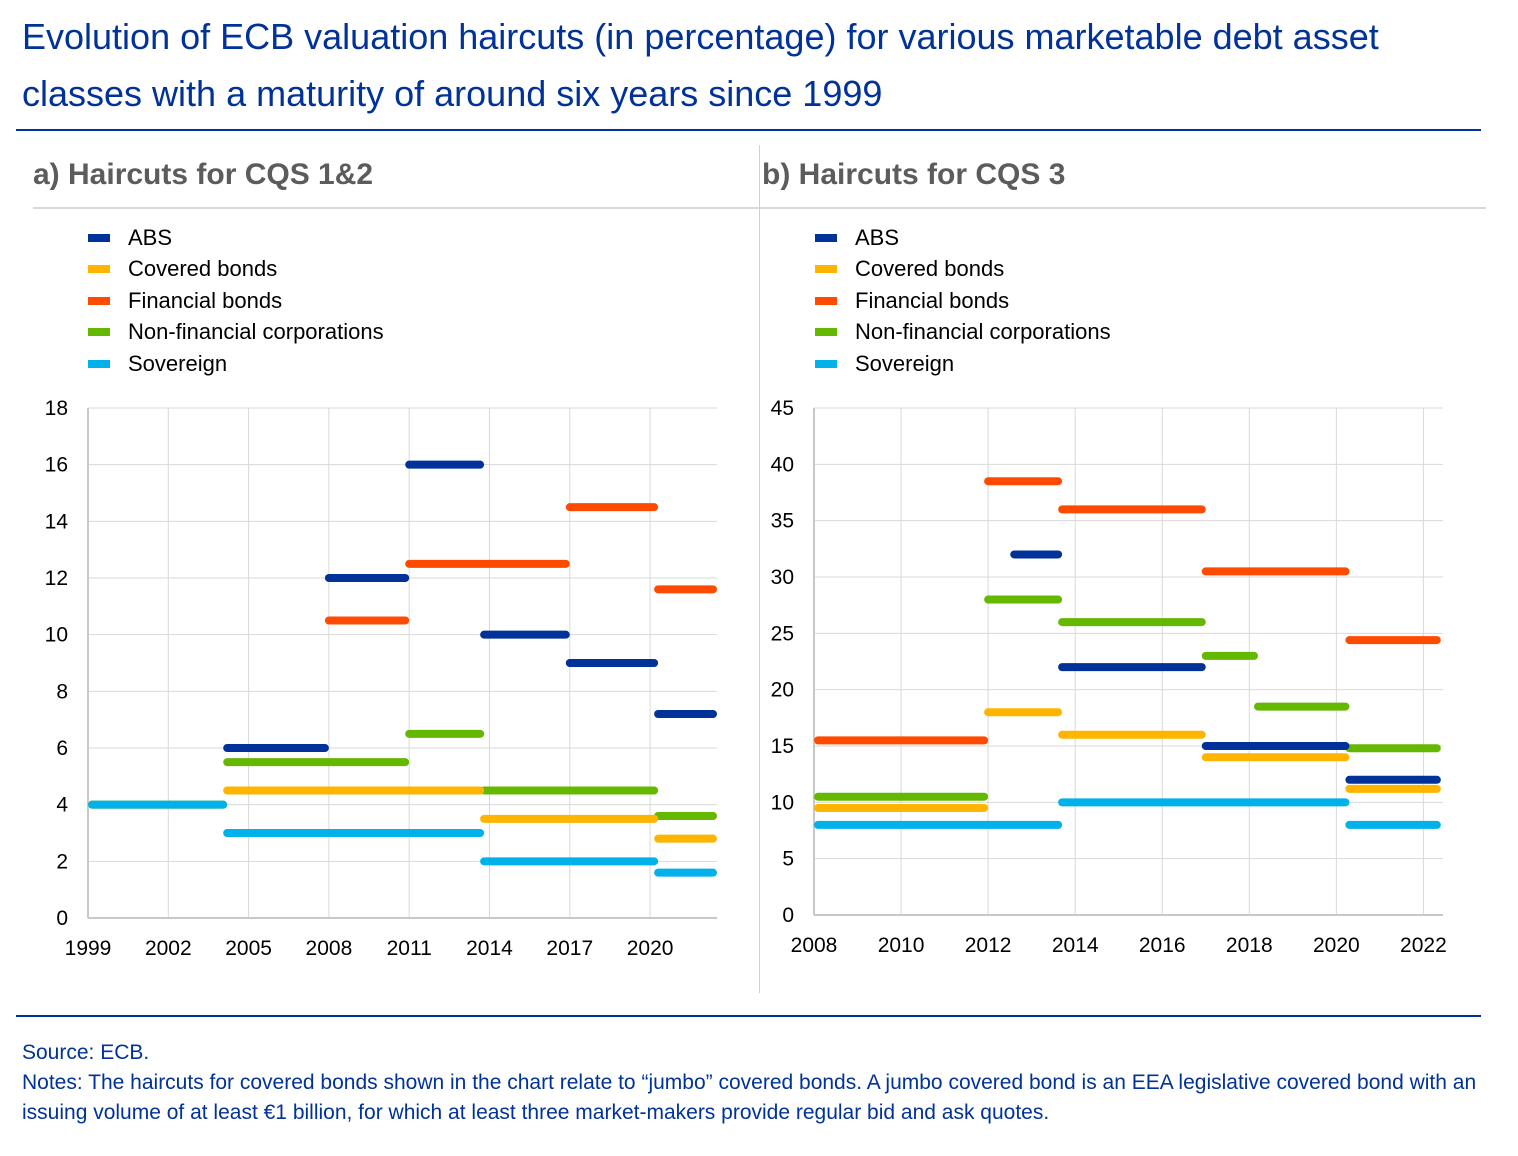 The image size is (1518, 1156). Describe the element at coordinates (88, 948) in the screenshot. I see `x-tick-label: 1999` at that location.